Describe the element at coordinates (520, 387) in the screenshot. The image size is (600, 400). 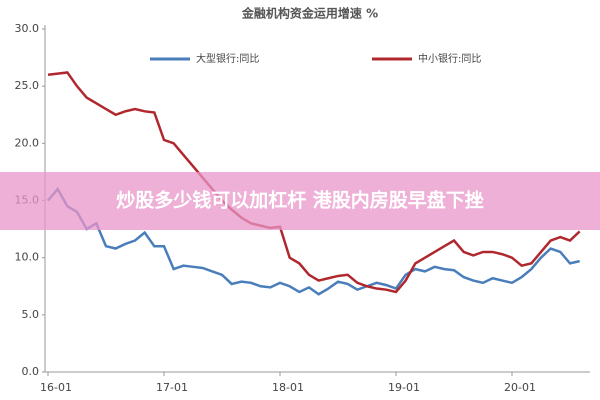
I see `x-tick-label: 20-01` at that location.